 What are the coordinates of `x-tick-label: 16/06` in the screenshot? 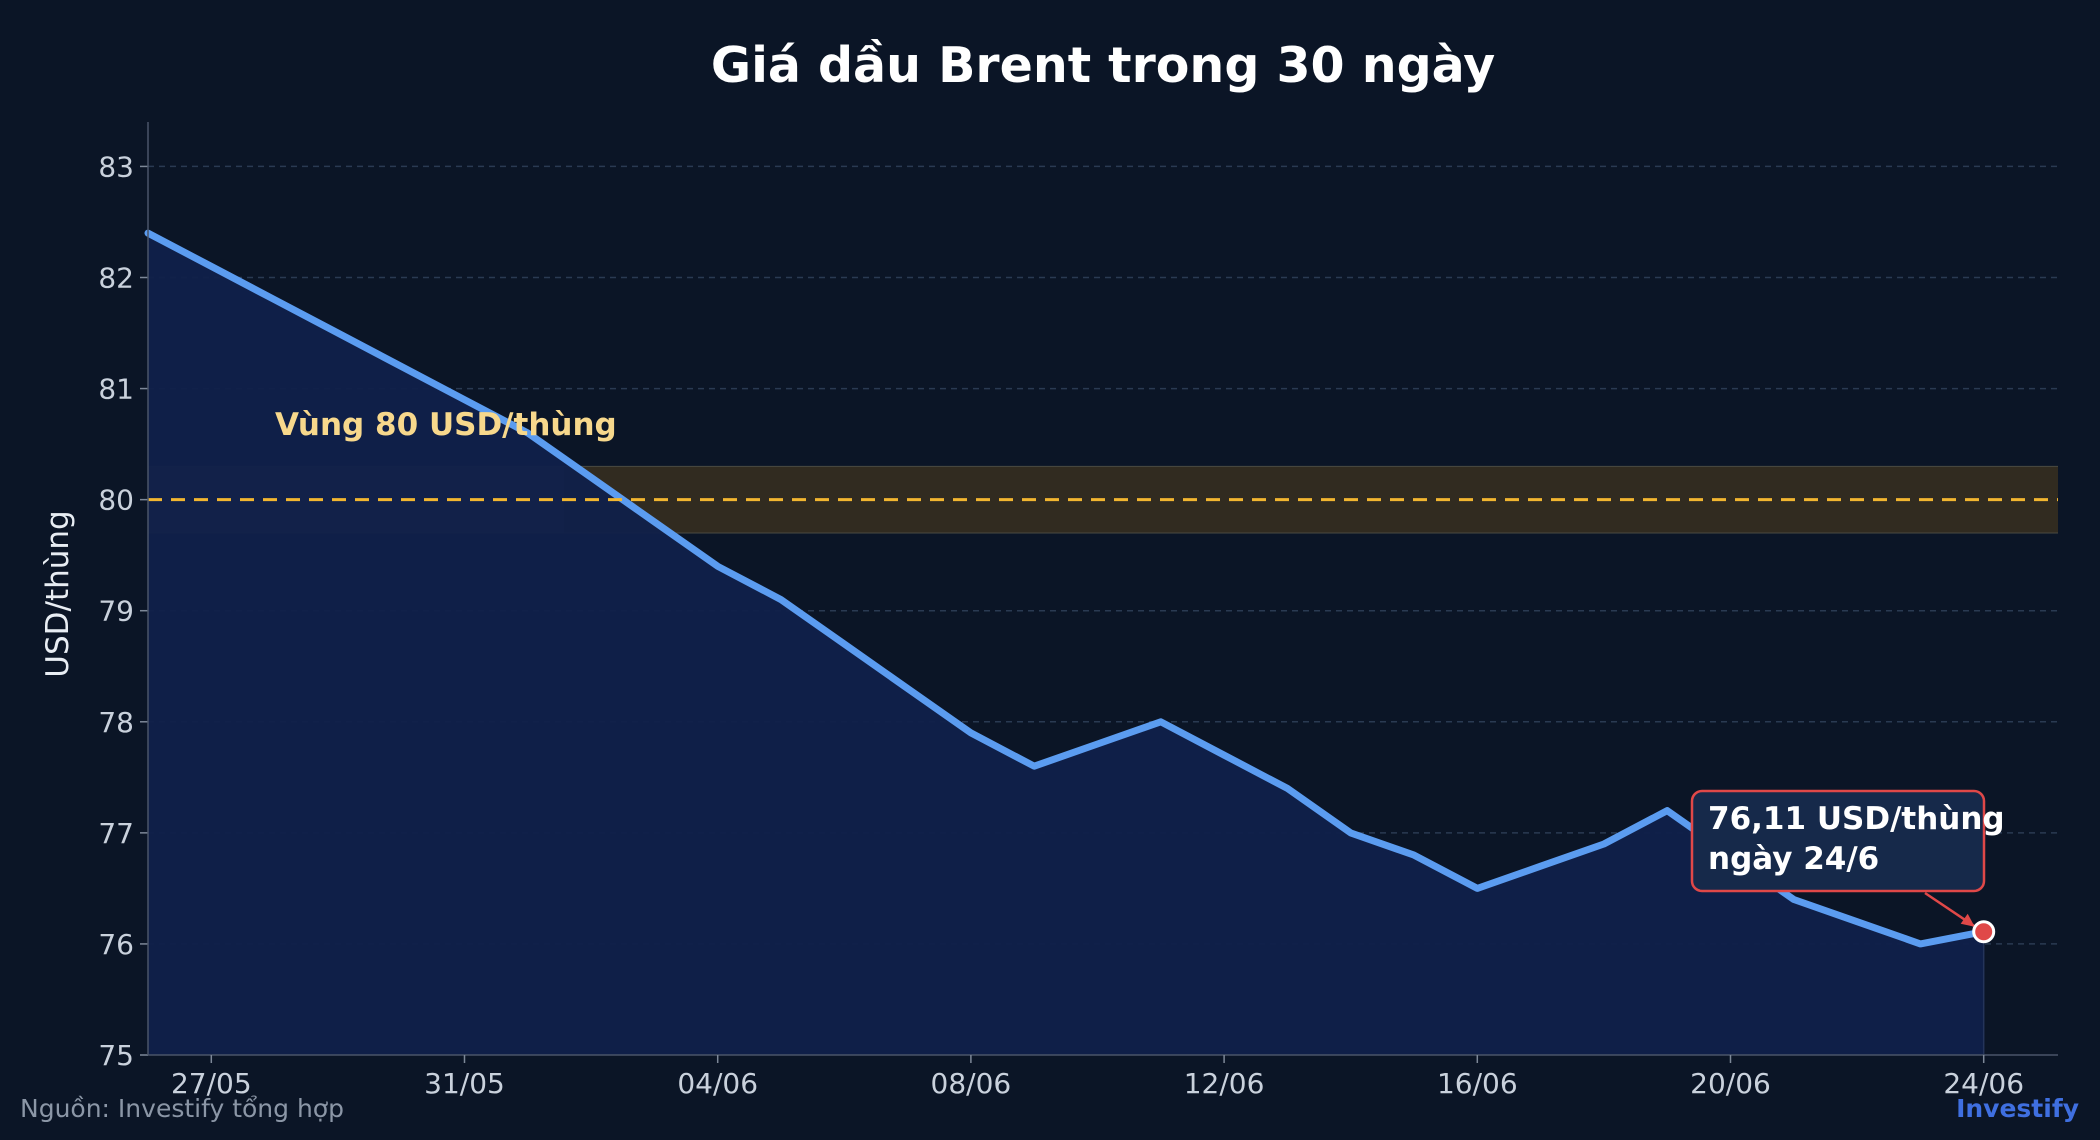 It's located at (1477, 1083).